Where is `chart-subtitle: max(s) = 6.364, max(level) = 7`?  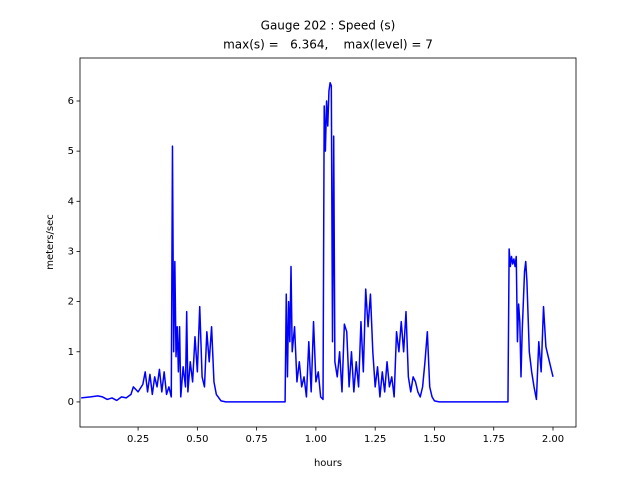 chart-subtitle: max(s) = 6.364, max(level) = 7 is located at coordinates (328, 45).